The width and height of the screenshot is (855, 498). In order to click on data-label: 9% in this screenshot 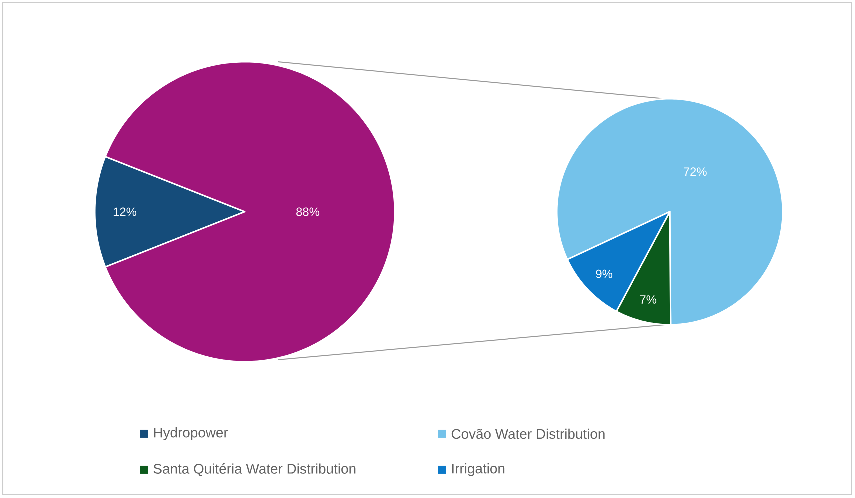, I will do `click(604, 274)`.